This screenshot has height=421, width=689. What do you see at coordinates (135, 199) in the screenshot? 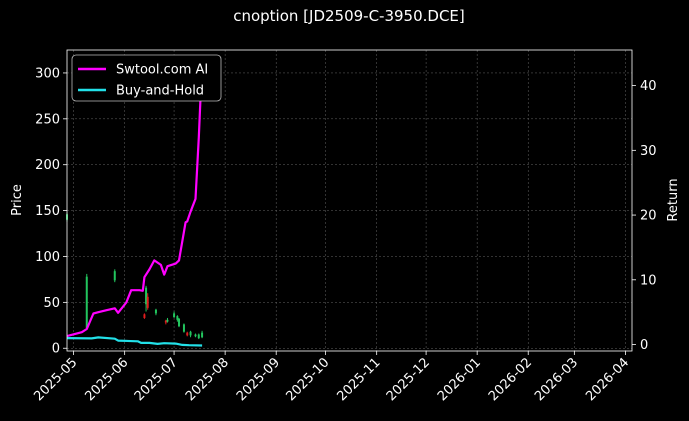
I see `series-line-swtool-com-ai` at bounding box center [135, 199].